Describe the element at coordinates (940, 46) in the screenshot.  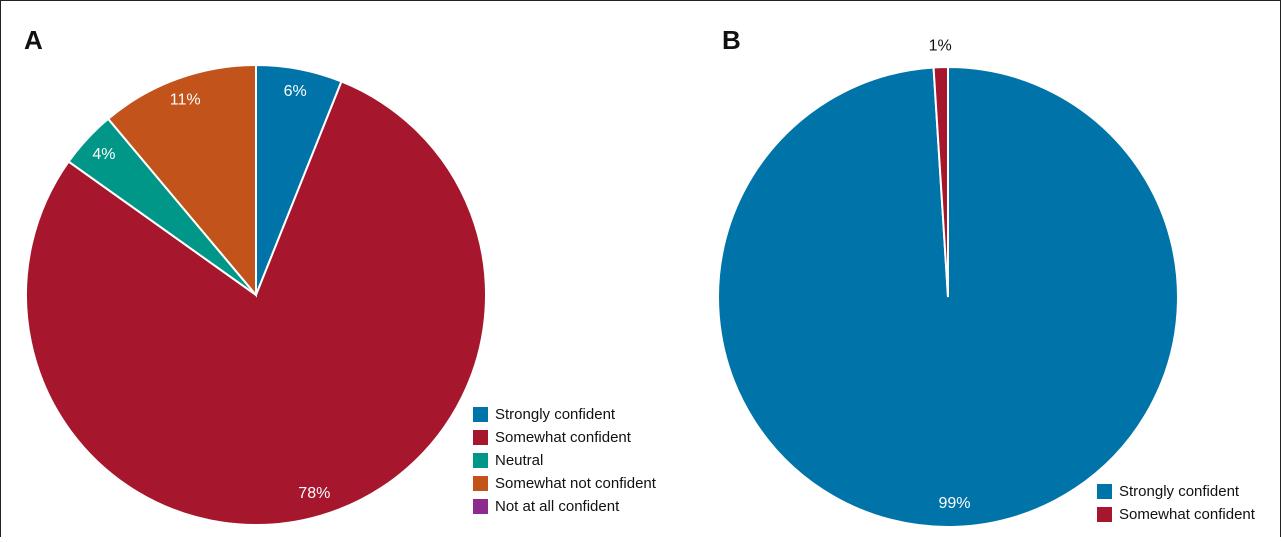
I see `slice-label: 1%` at that location.